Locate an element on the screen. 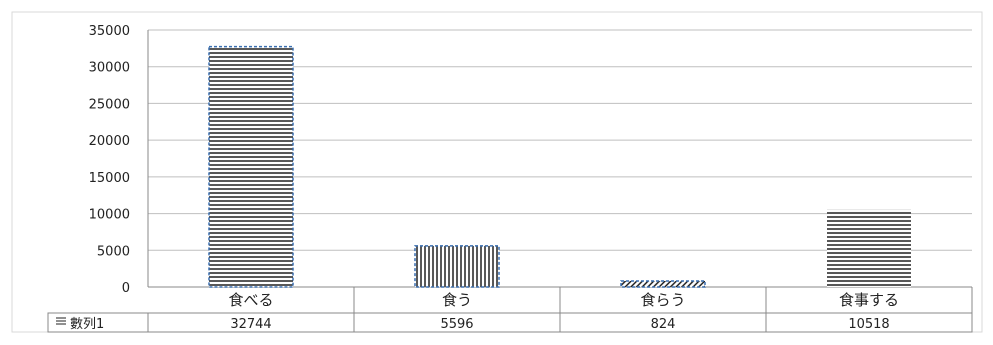  data-table-value: 5596 is located at coordinates (456, 324).